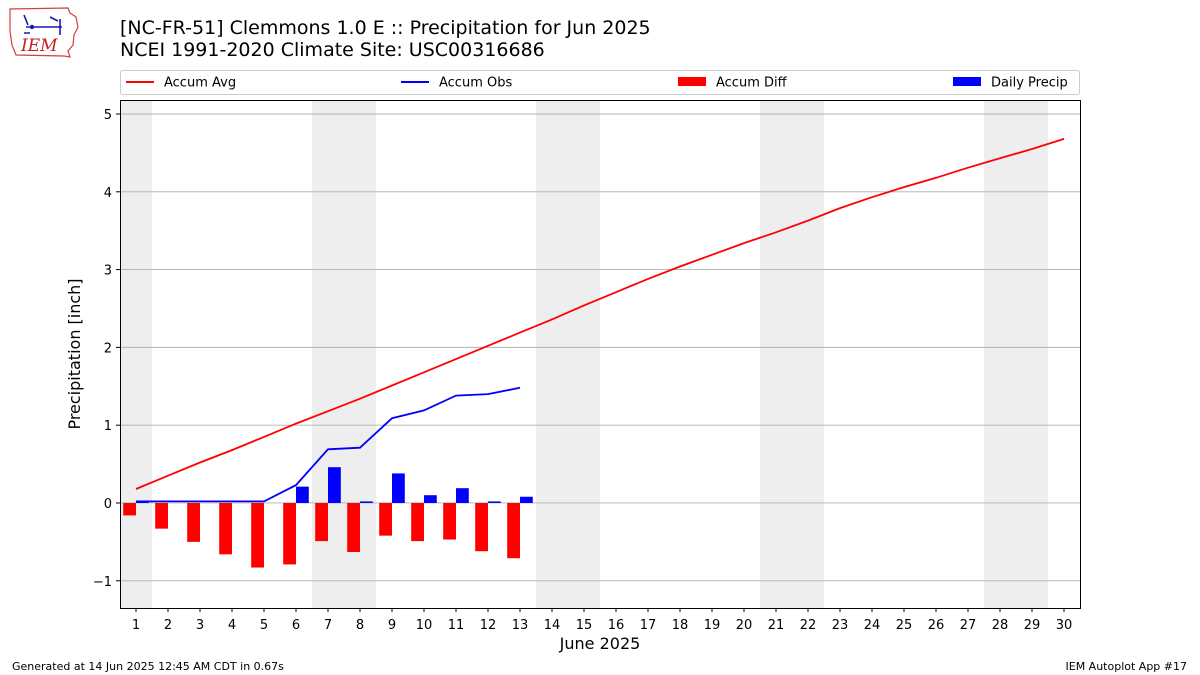  Describe the element at coordinates (424, 625) in the screenshot. I see `x-tick-label: 10` at that location.